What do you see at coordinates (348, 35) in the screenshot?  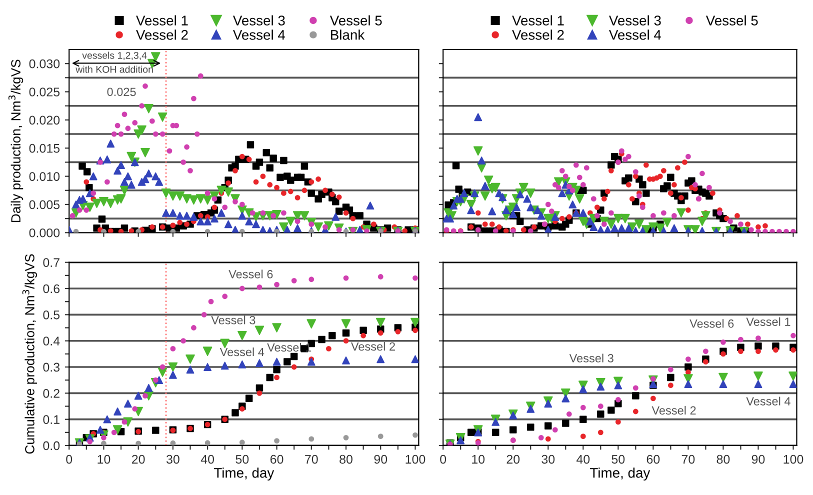 I see `legend-label: Blank` at bounding box center [348, 35].